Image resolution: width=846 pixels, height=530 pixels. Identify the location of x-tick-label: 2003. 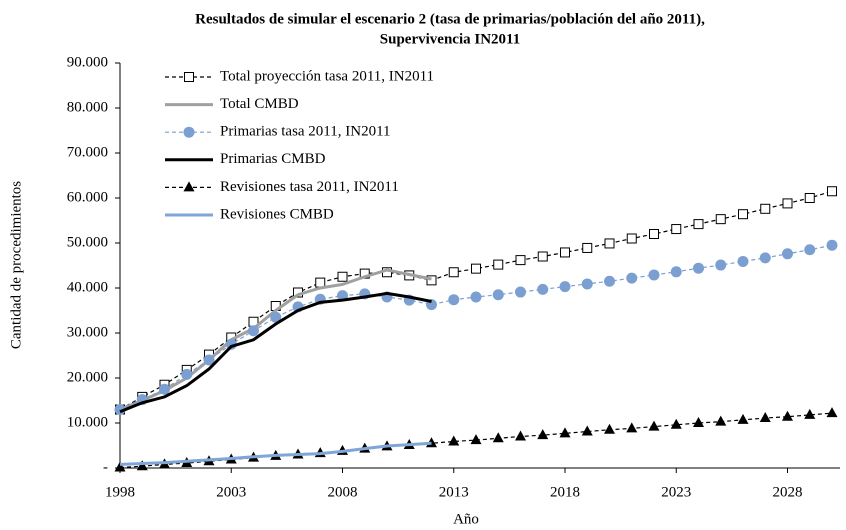
(231, 492).